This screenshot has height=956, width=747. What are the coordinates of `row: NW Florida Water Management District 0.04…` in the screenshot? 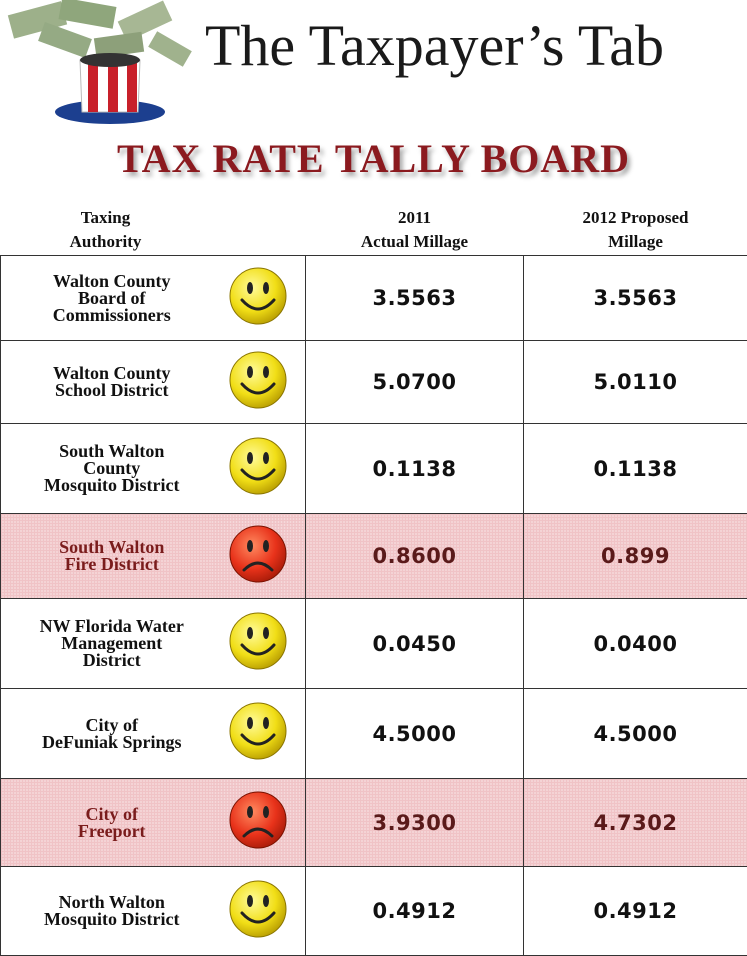 It's located at (374, 644).